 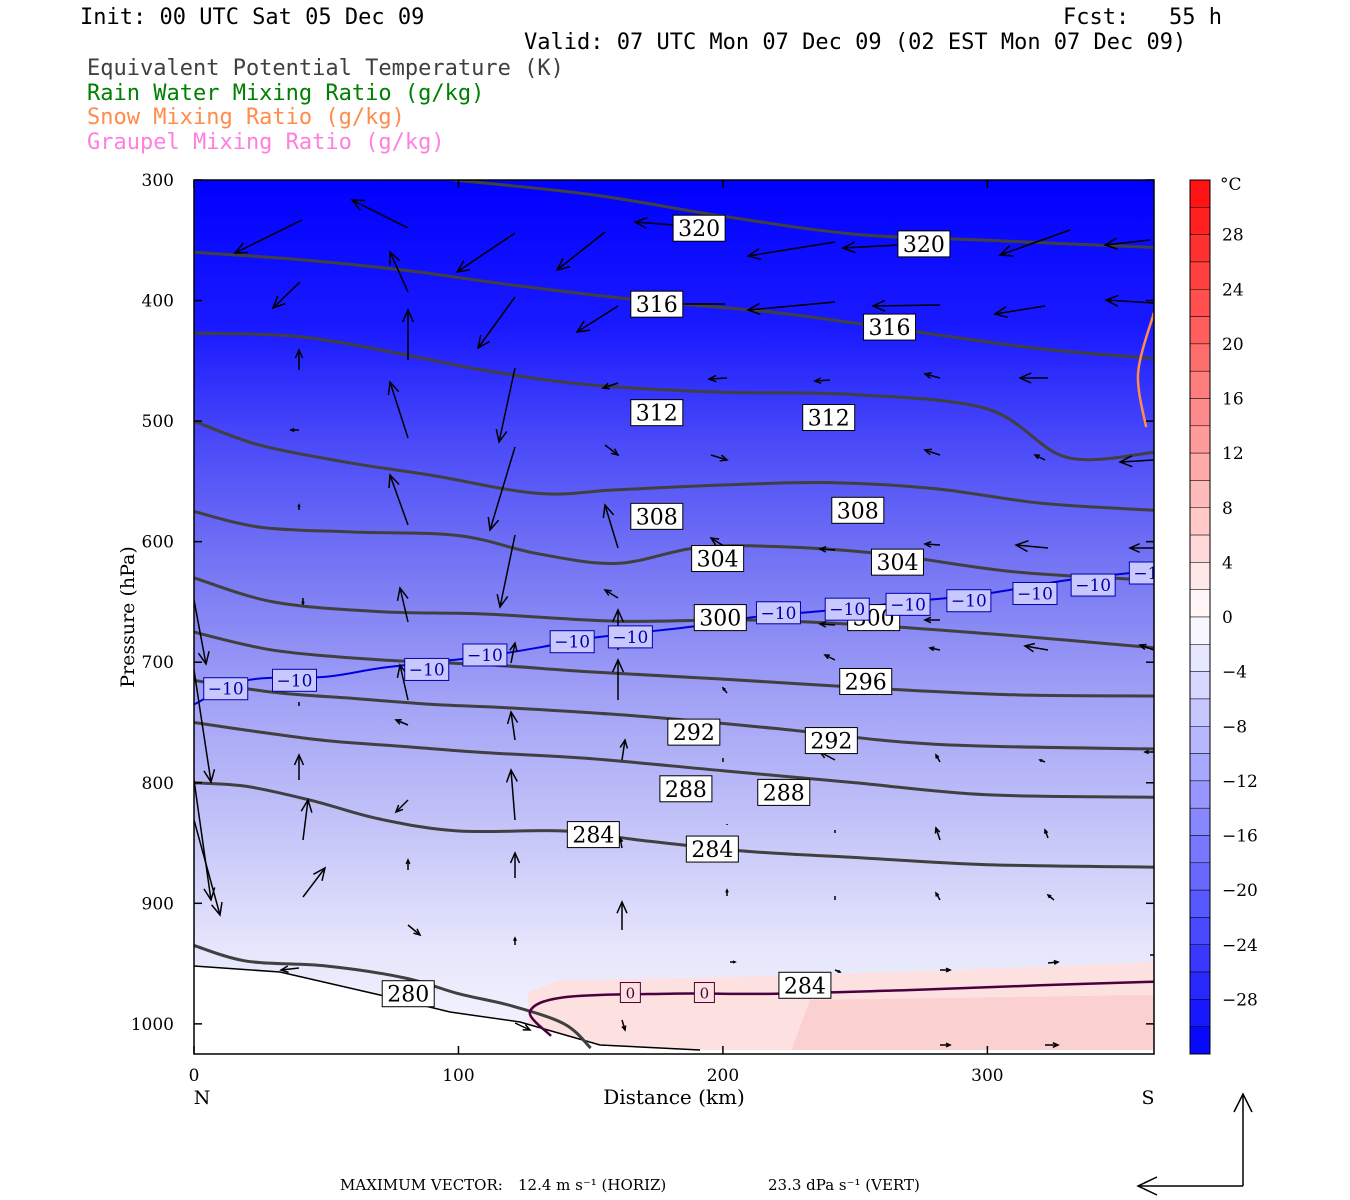 I want to click on max-vector-label: MAXIMUM VECTOR:, so click(x=421, y=1185).